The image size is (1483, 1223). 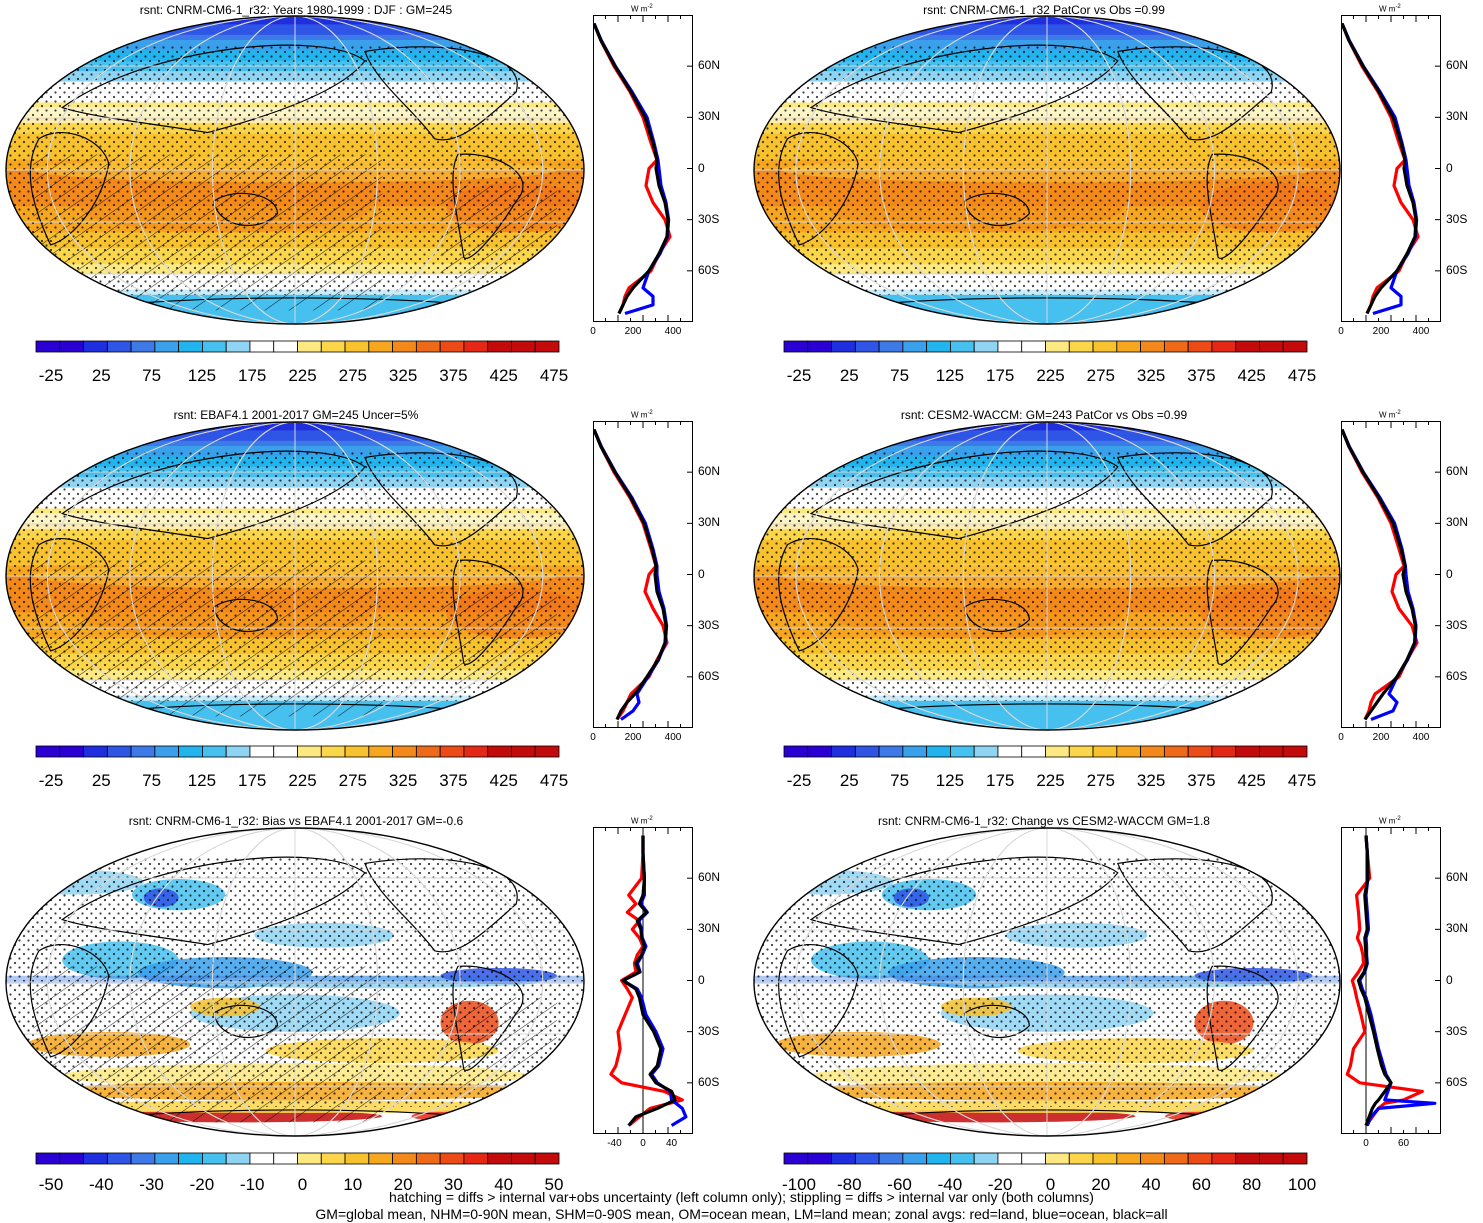 What do you see at coordinates (849, 781) in the screenshot?
I see `colorbar-label: 25` at bounding box center [849, 781].